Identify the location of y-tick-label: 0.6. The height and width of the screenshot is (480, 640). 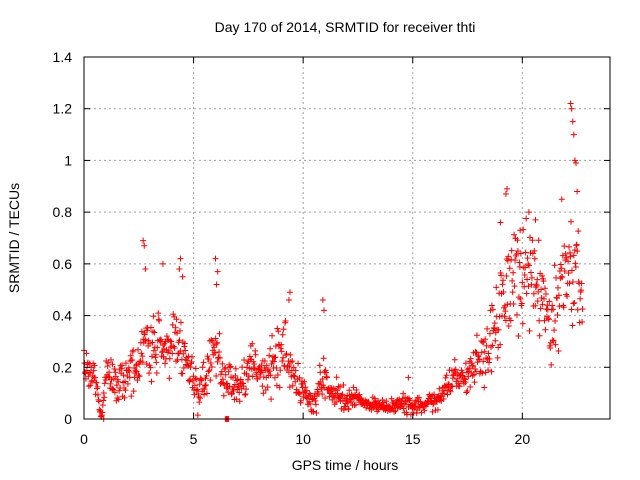
(63, 264).